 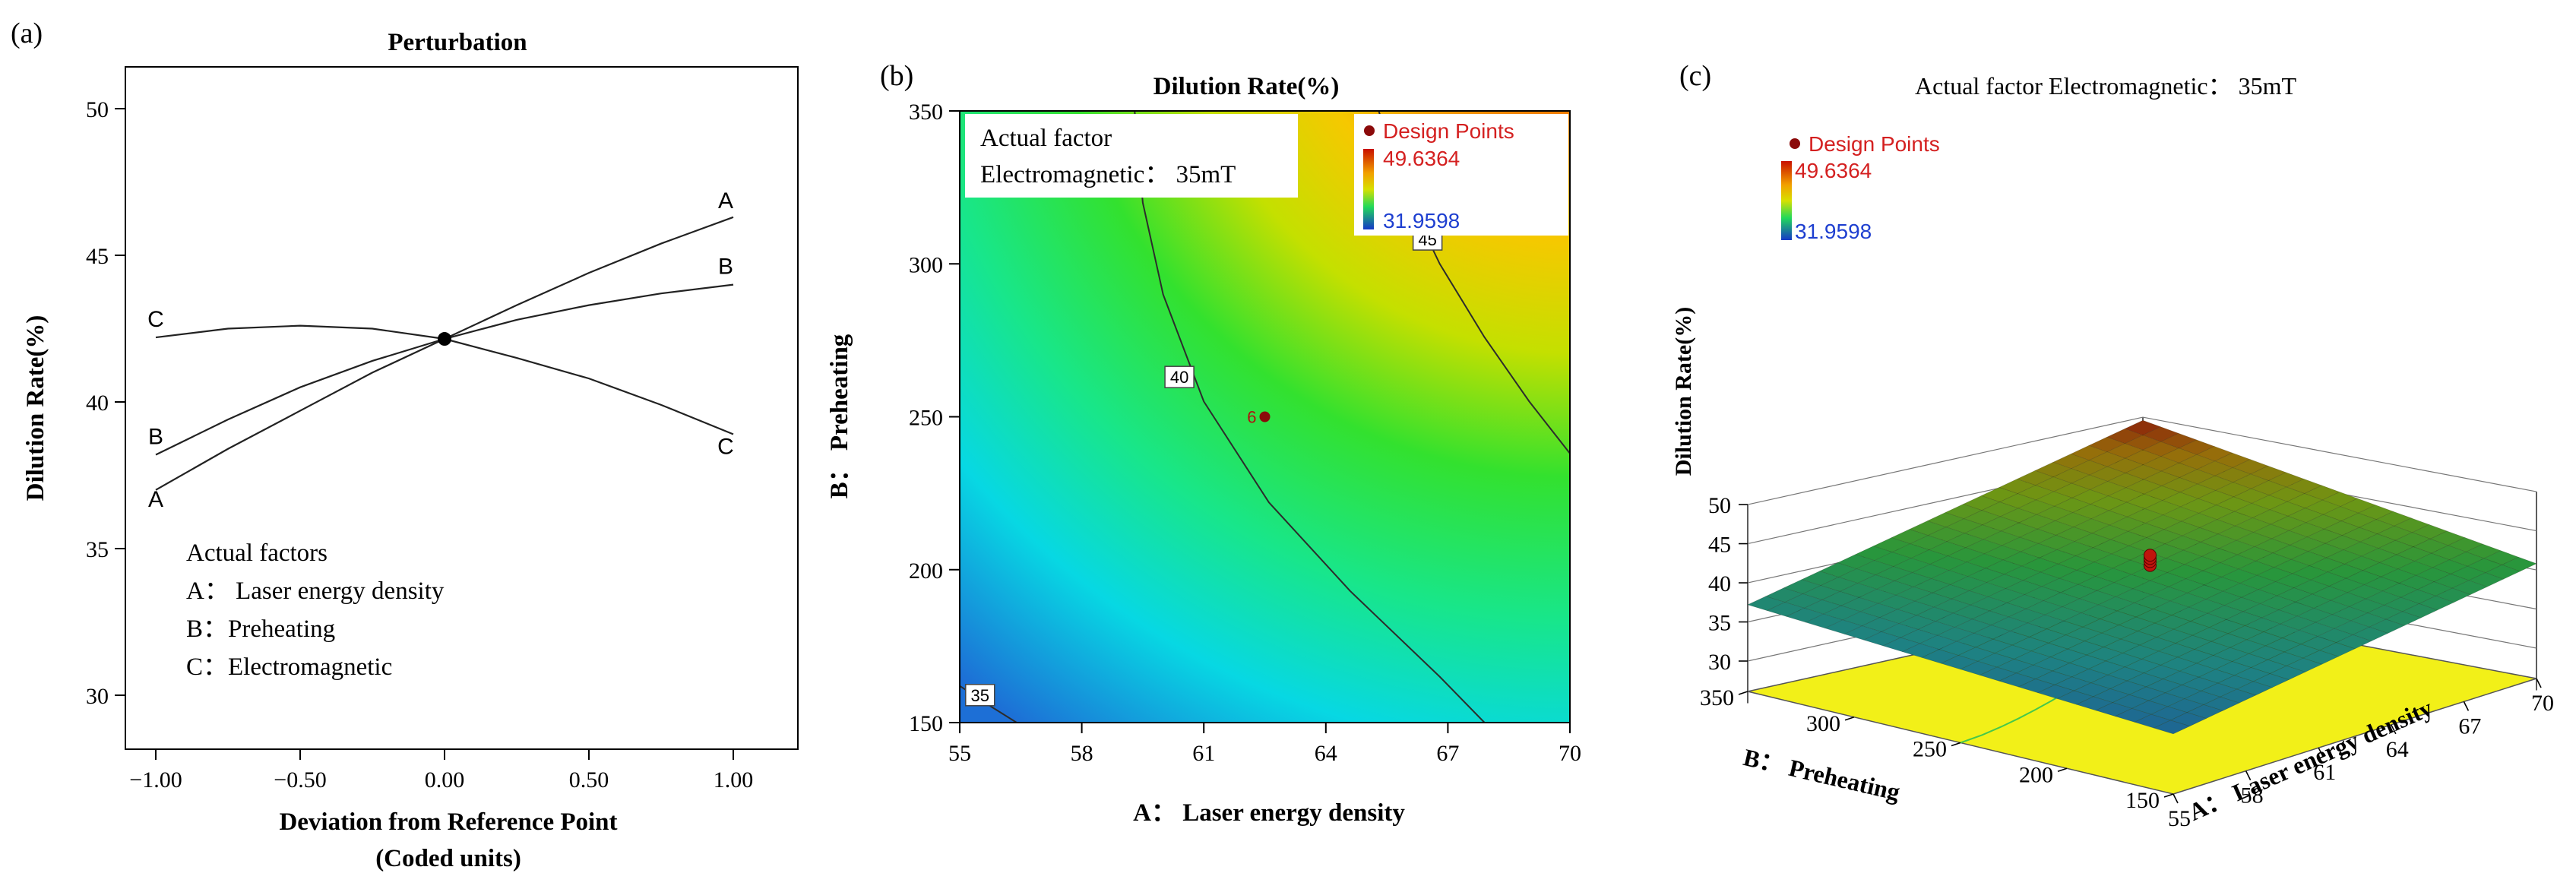 I want to click on panel-c-x-tick-label: 67, so click(x=2469, y=726).